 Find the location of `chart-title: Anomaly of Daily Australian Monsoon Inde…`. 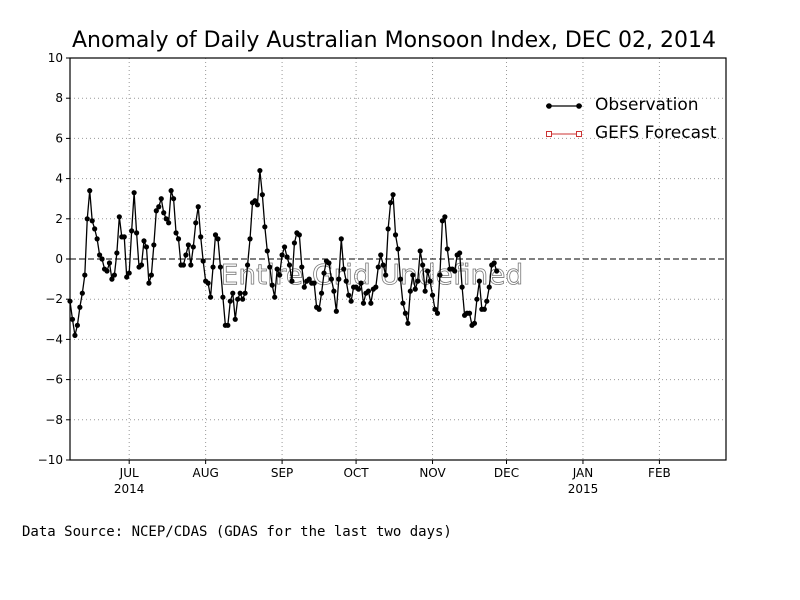

chart-title: Anomaly of Daily Australian Monsoon Inde… is located at coordinates (394, 40).